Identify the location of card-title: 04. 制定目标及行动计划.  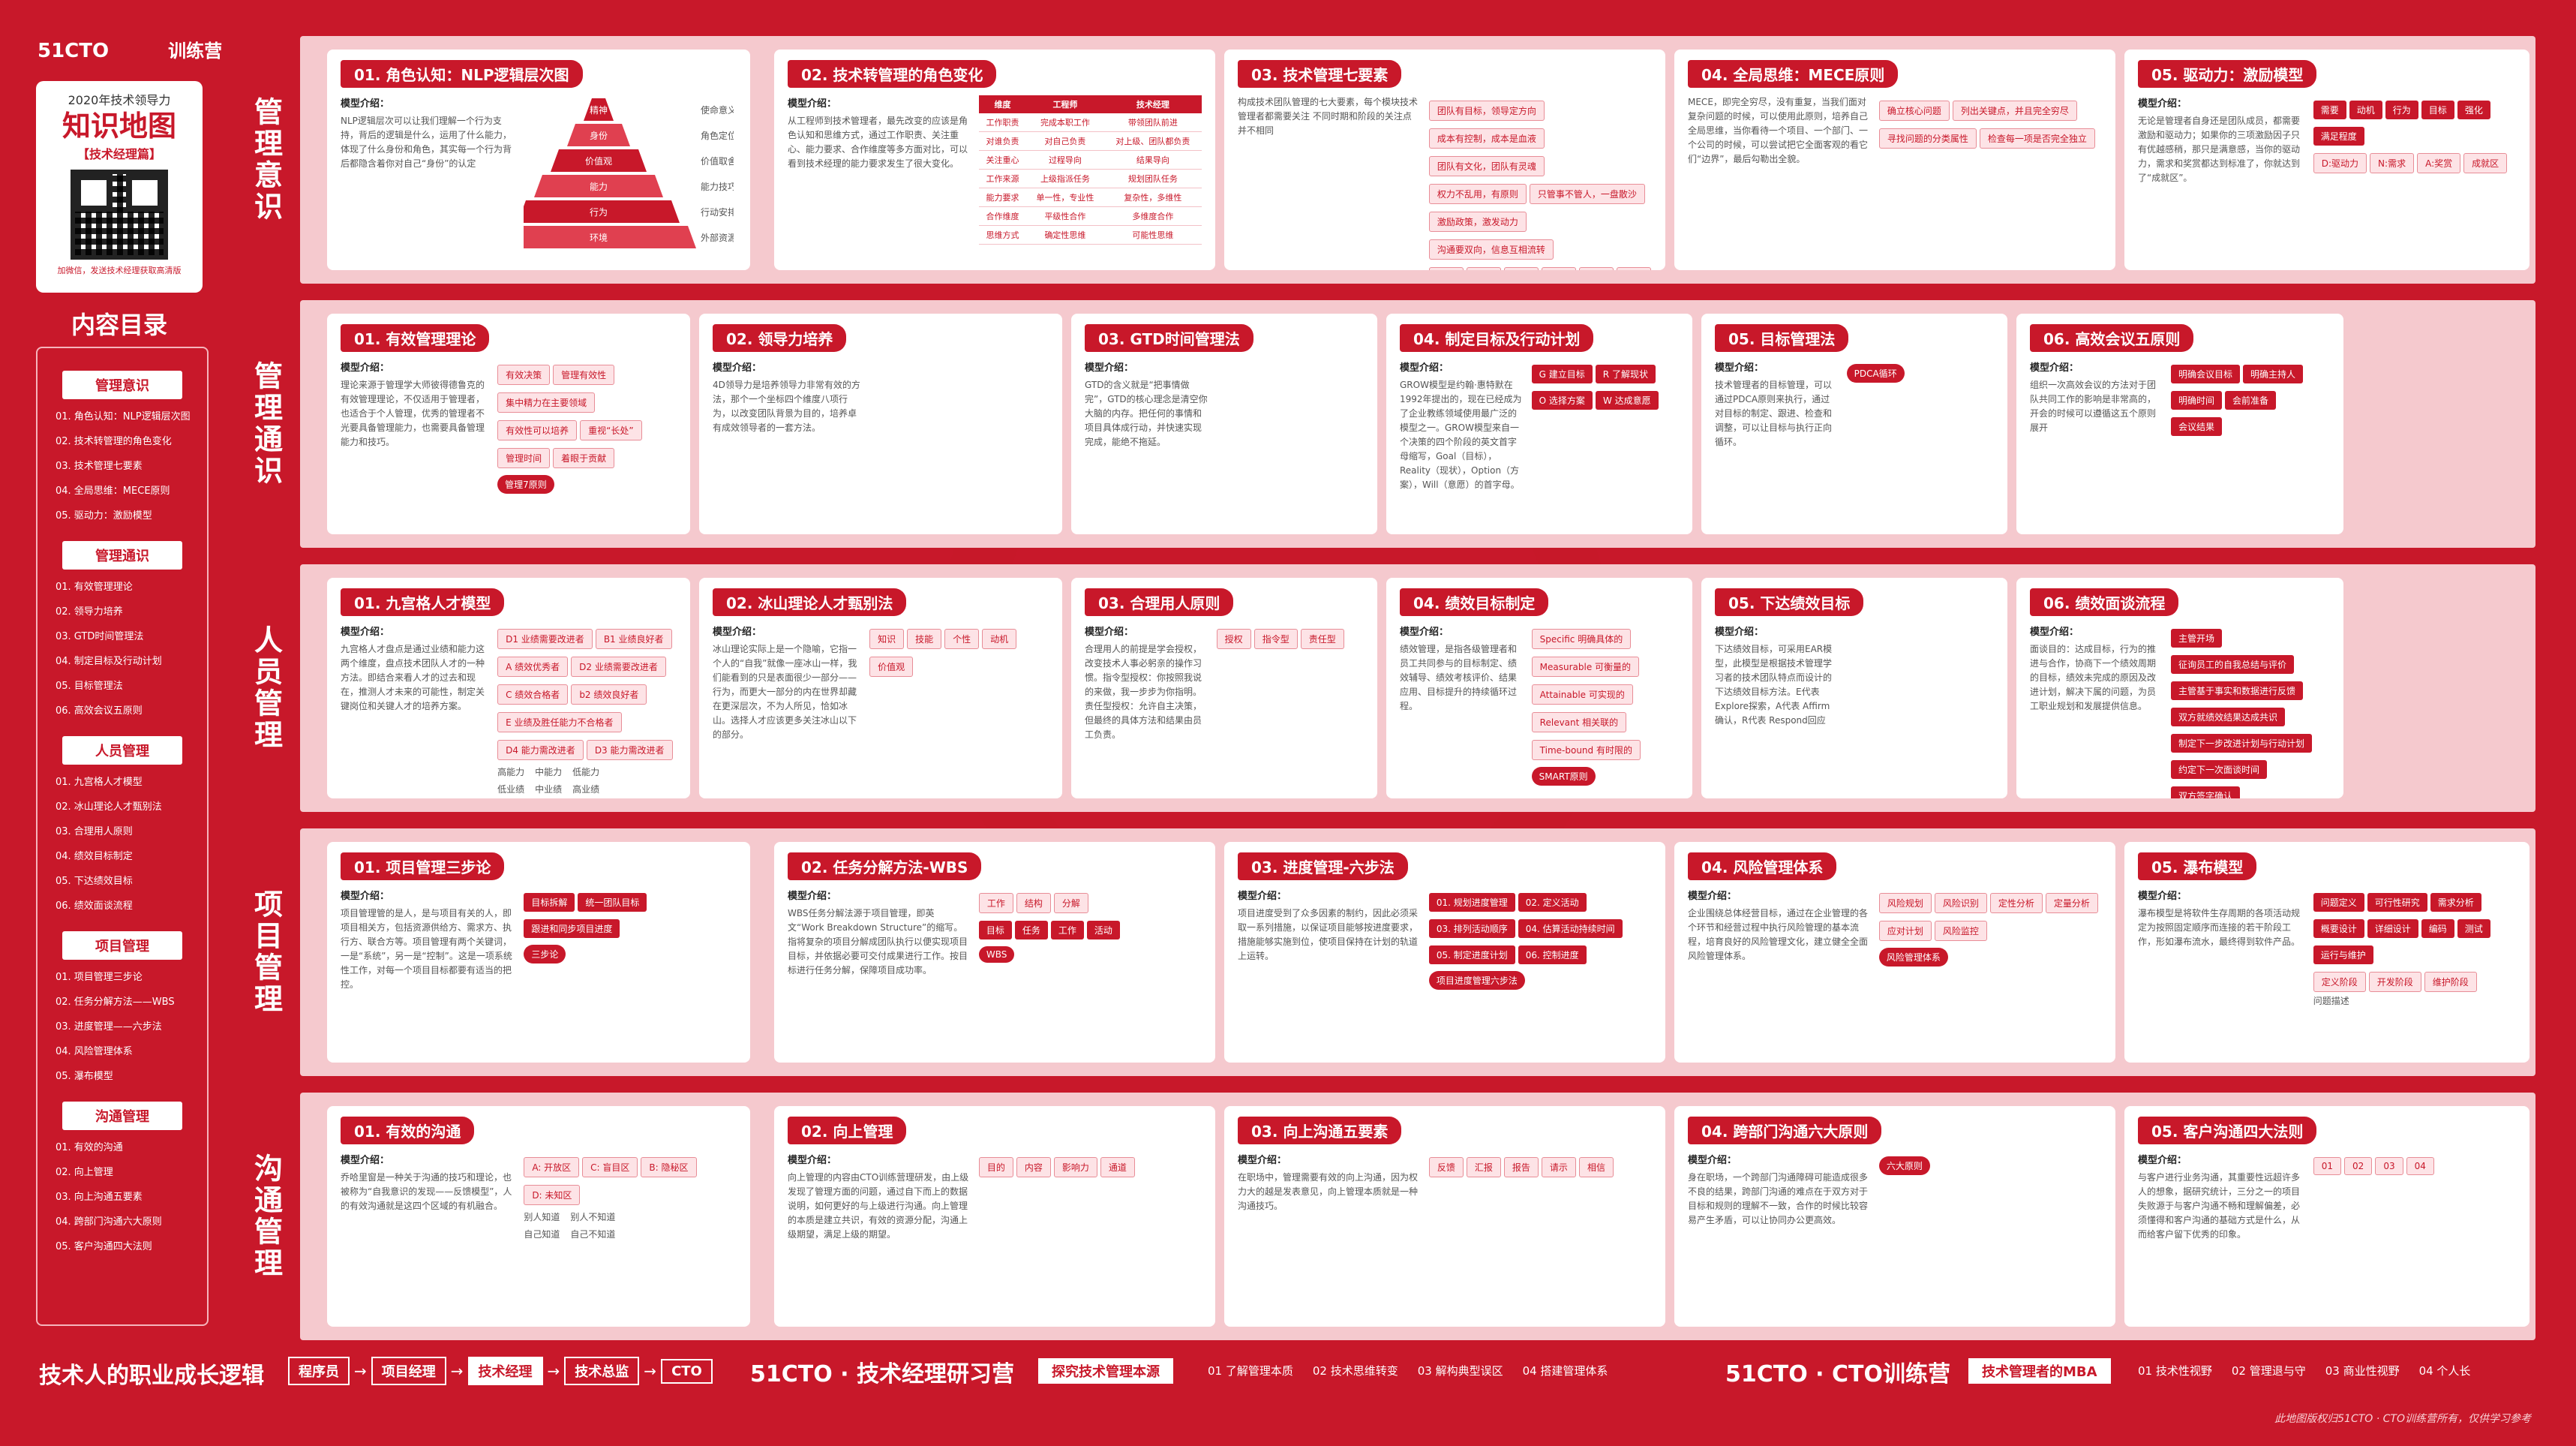
(1497, 338).